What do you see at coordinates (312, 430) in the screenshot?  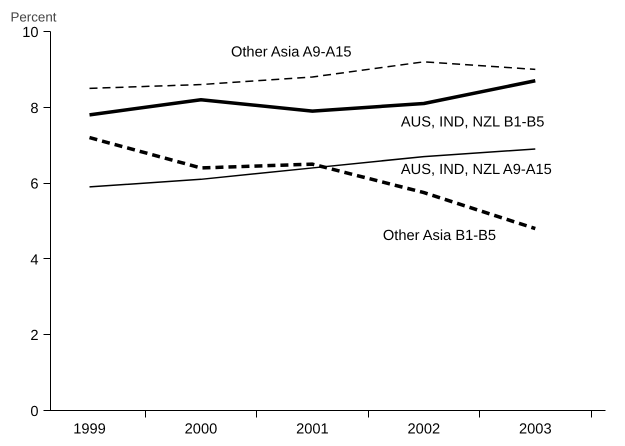 I see `x-tick-label: 2001` at bounding box center [312, 430].